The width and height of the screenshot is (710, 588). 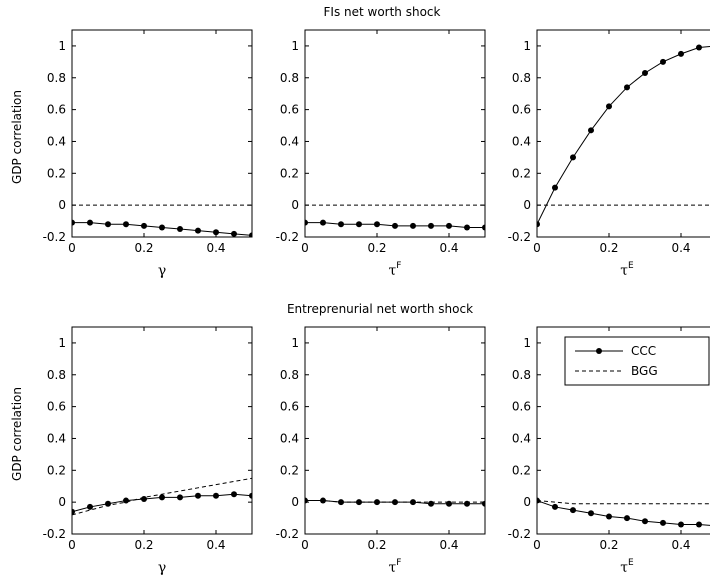 I want to click on row-title-fis-shock: FIs net worth shock, so click(x=382, y=12).